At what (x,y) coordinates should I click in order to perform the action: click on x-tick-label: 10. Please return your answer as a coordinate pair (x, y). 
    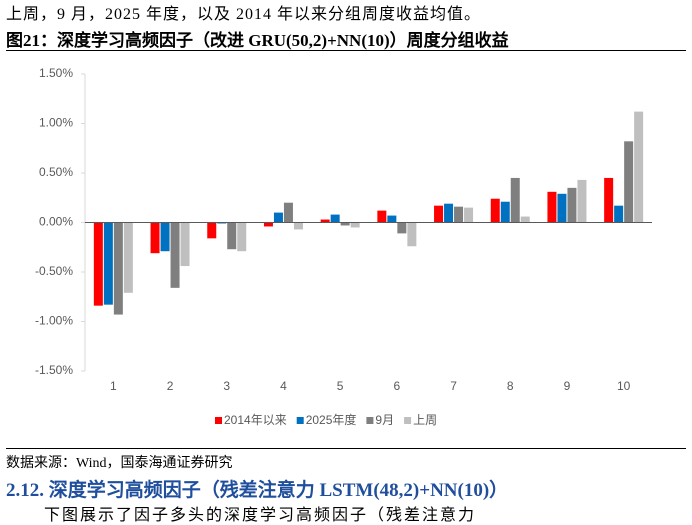
    Looking at the image, I should click on (624, 386).